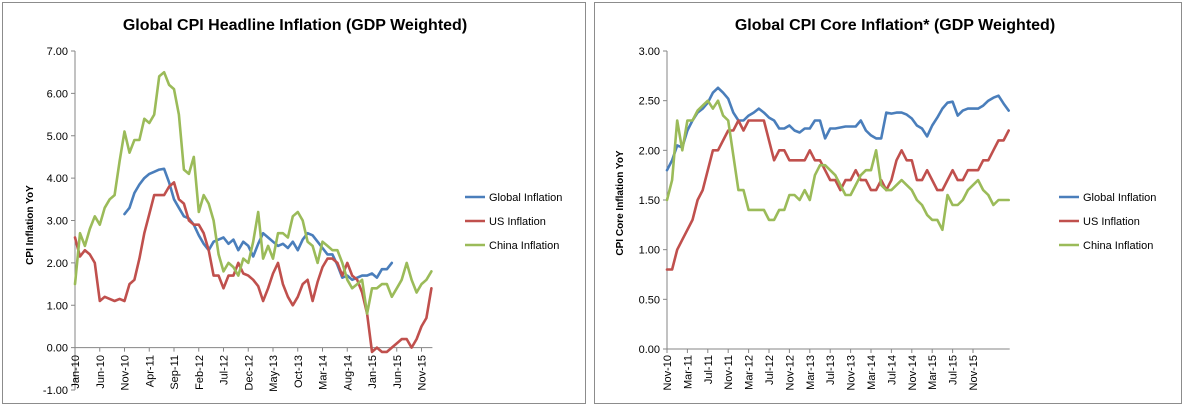  What do you see at coordinates (750, 372) in the screenshot?
I see `x-tick-label: Mar-12` at bounding box center [750, 372].